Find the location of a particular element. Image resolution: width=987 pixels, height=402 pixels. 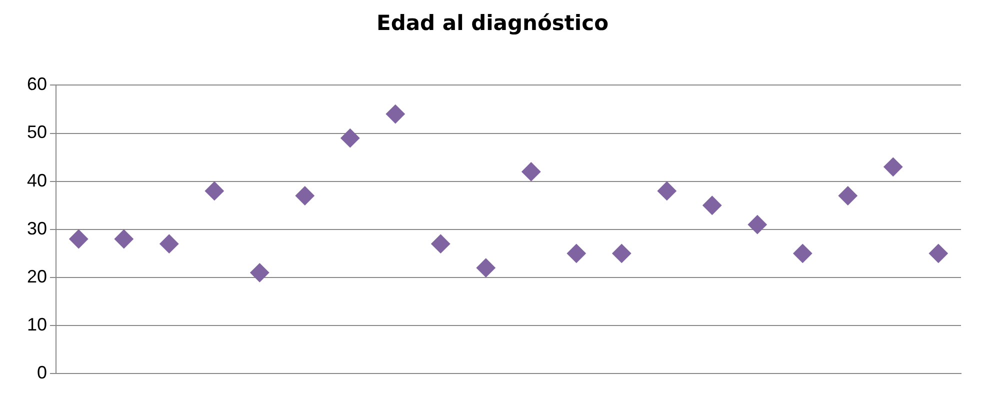

y-tick-label: 50 is located at coordinates (37, 132).